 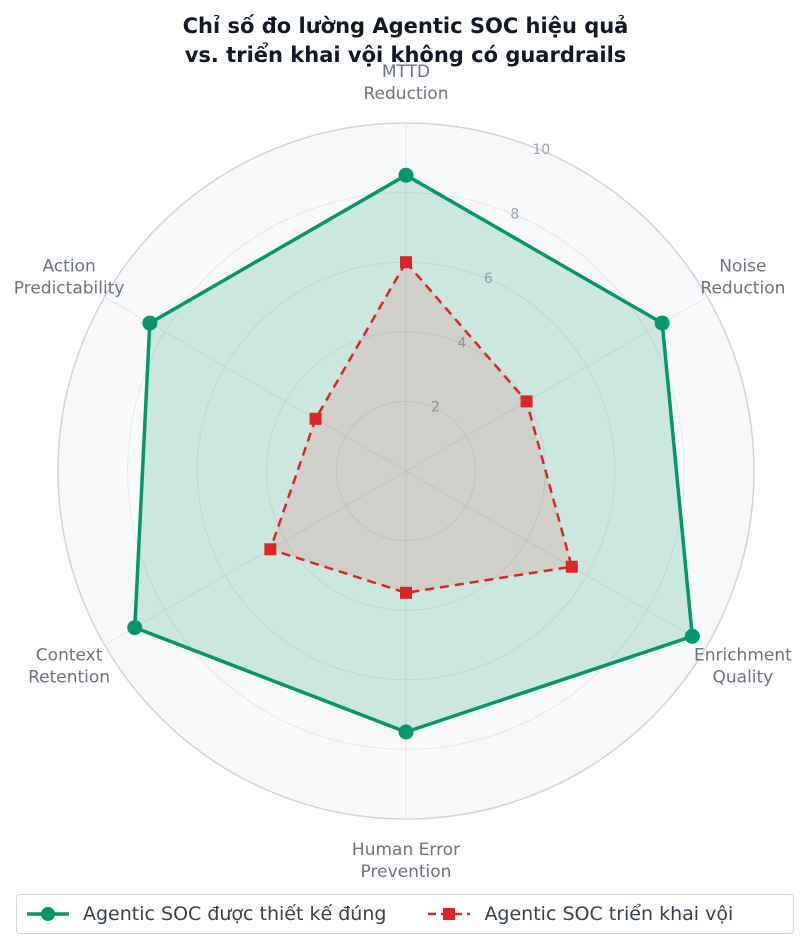 I want to click on tick-label: 2, so click(x=435, y=408).